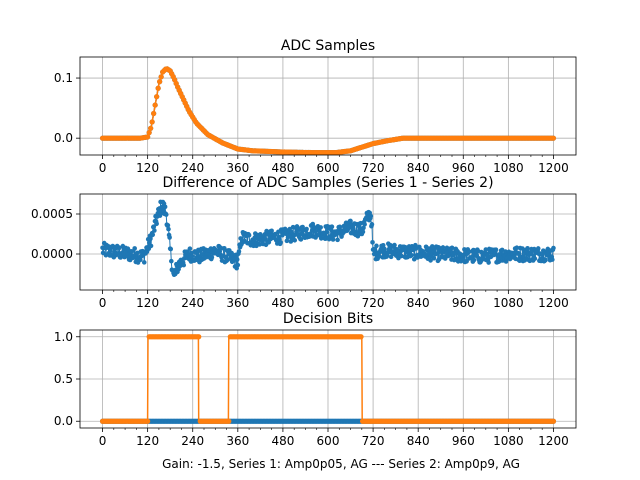 This screenshot has height=480, width=640. I want to click on y-axis: 0.0 0.5 1.0, so click(67, 379).